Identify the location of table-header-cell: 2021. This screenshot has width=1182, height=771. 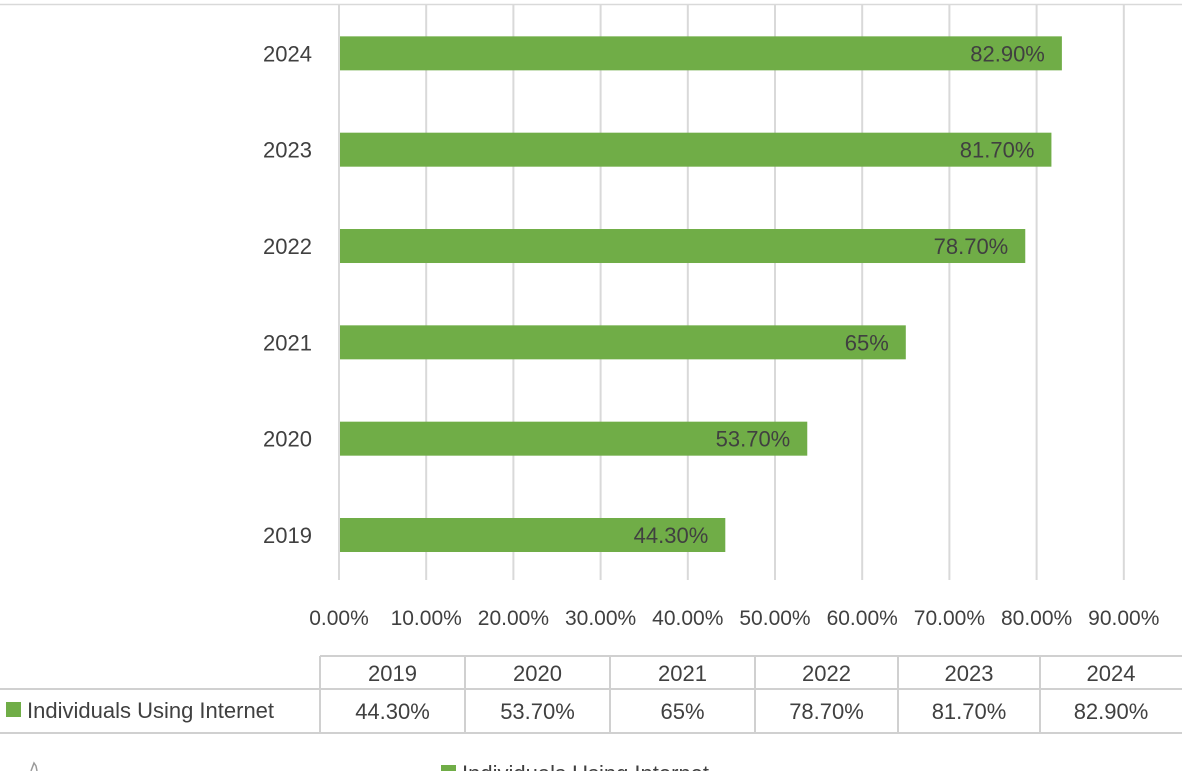
(682, 673).